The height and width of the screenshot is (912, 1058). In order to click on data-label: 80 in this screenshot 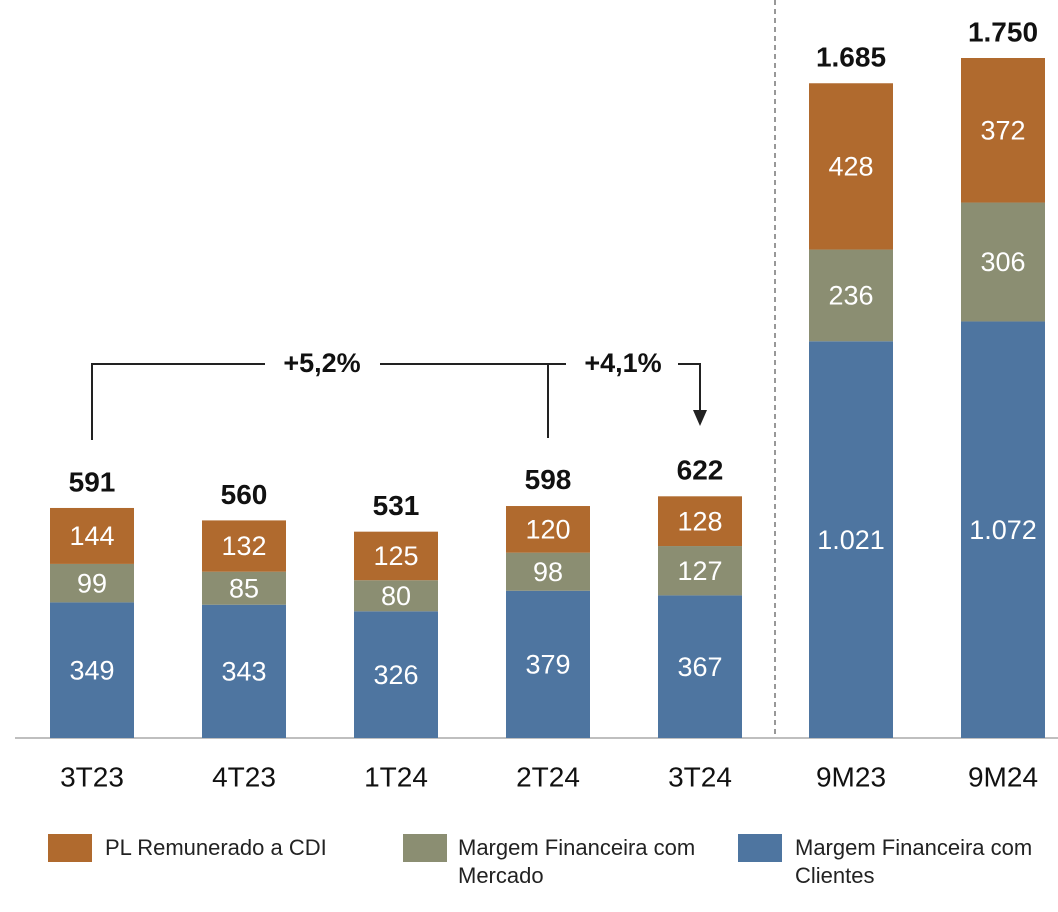, I will do `click(396, 596)`.